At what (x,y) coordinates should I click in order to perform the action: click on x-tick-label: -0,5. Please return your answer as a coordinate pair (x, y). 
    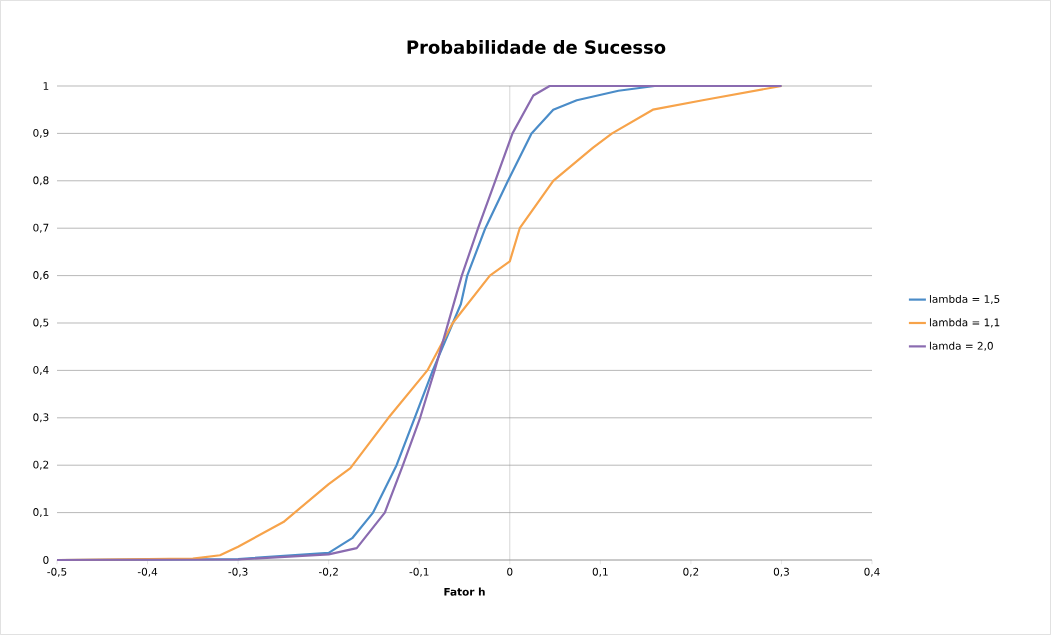
    Looking at the image, I should click on (57, 572).